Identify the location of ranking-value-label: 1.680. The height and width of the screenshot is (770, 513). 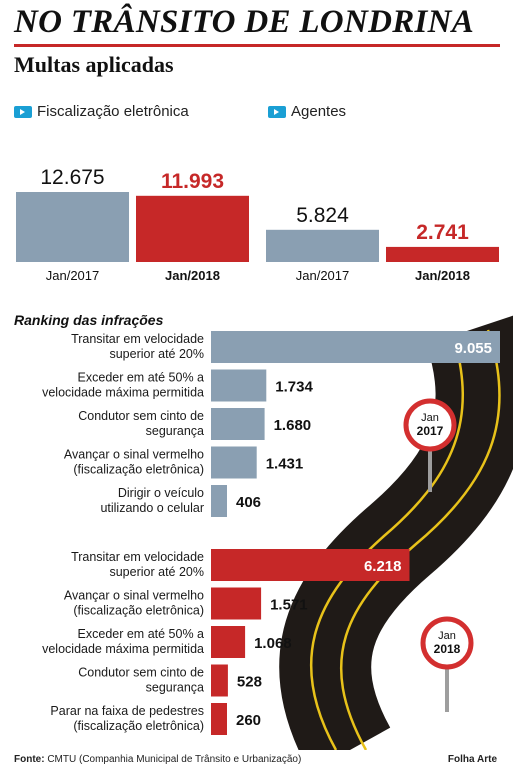
(293, 425).